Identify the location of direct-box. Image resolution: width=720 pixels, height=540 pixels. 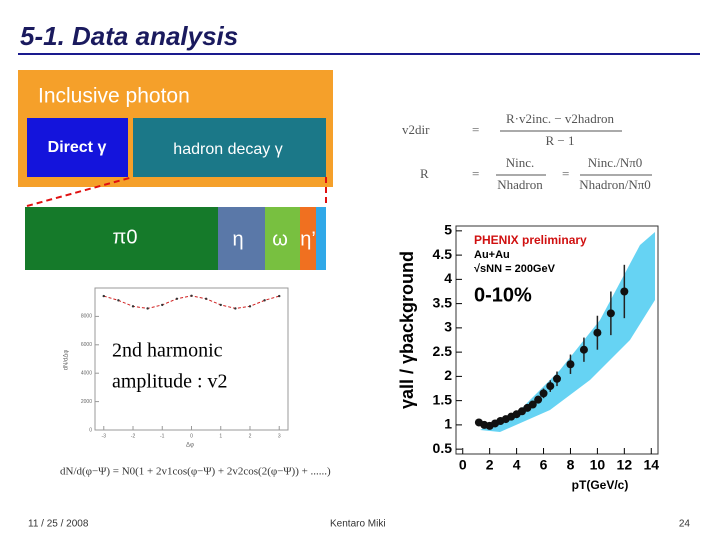
(77, 147).